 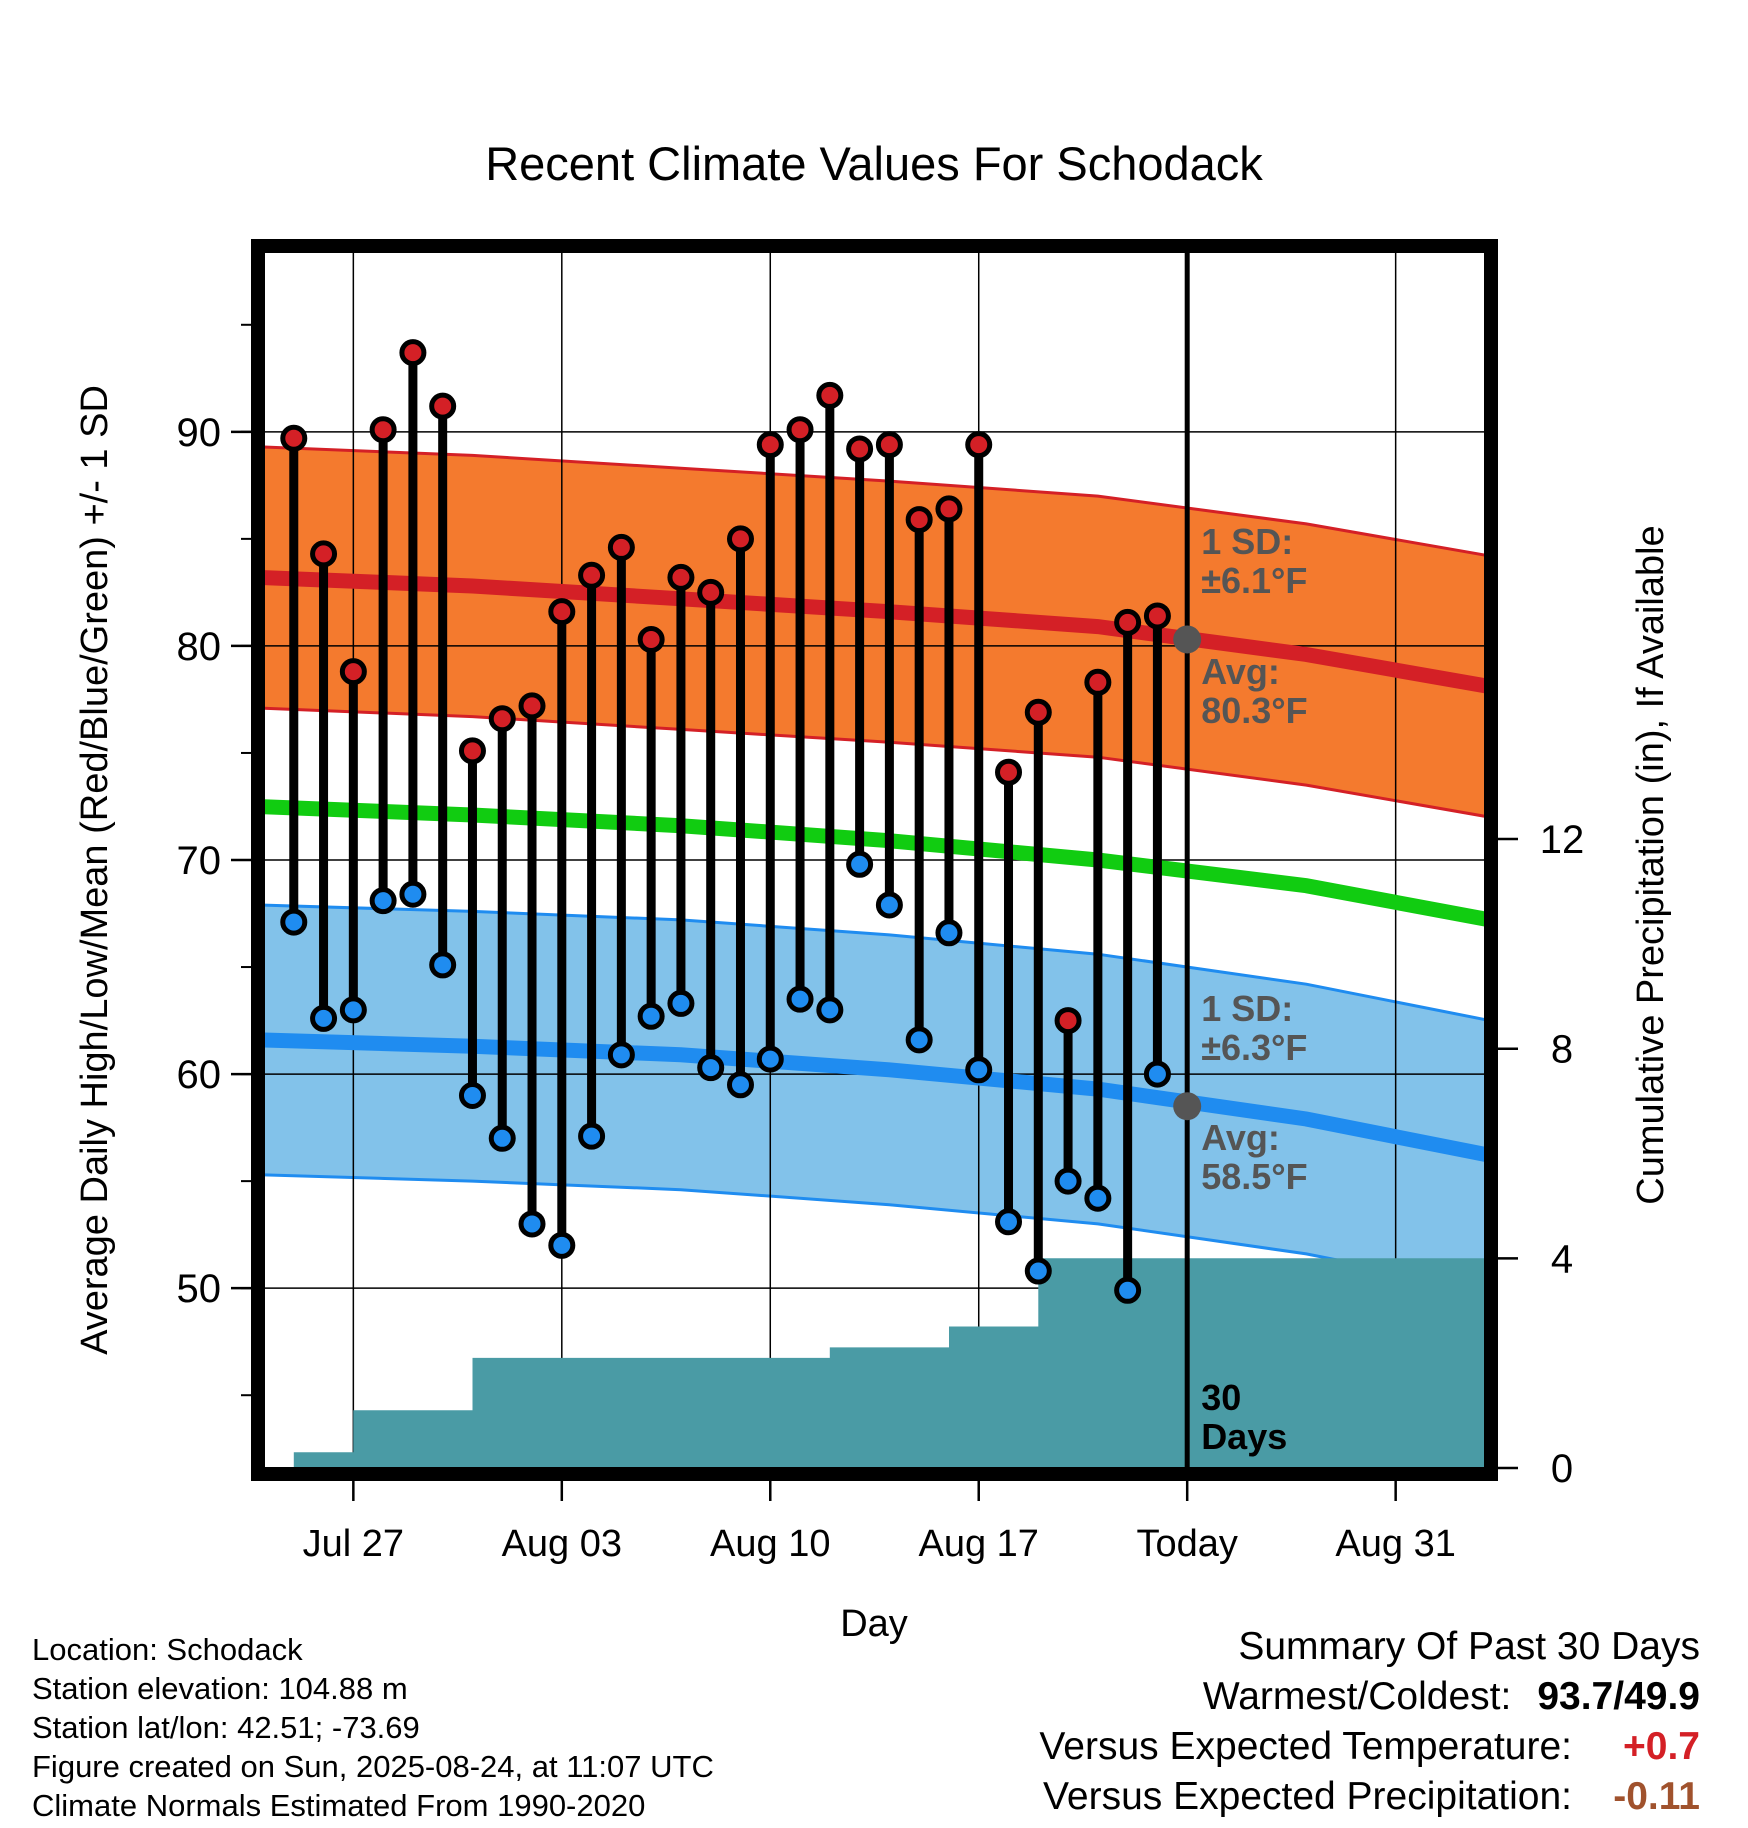 I want to click on precip-area, so click(x=874, y=1363).